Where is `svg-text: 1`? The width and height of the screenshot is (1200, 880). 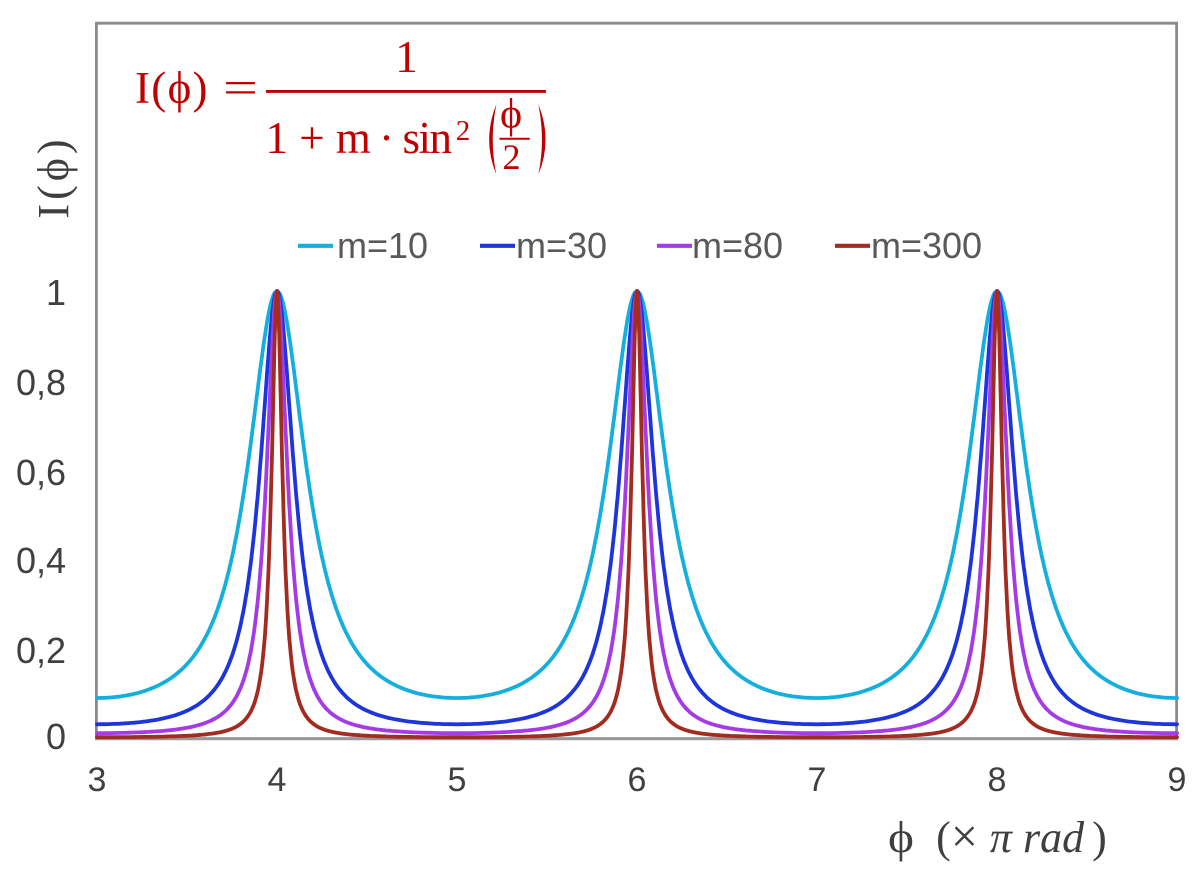
svg-text: 1 is located at coordinates (406, 57).